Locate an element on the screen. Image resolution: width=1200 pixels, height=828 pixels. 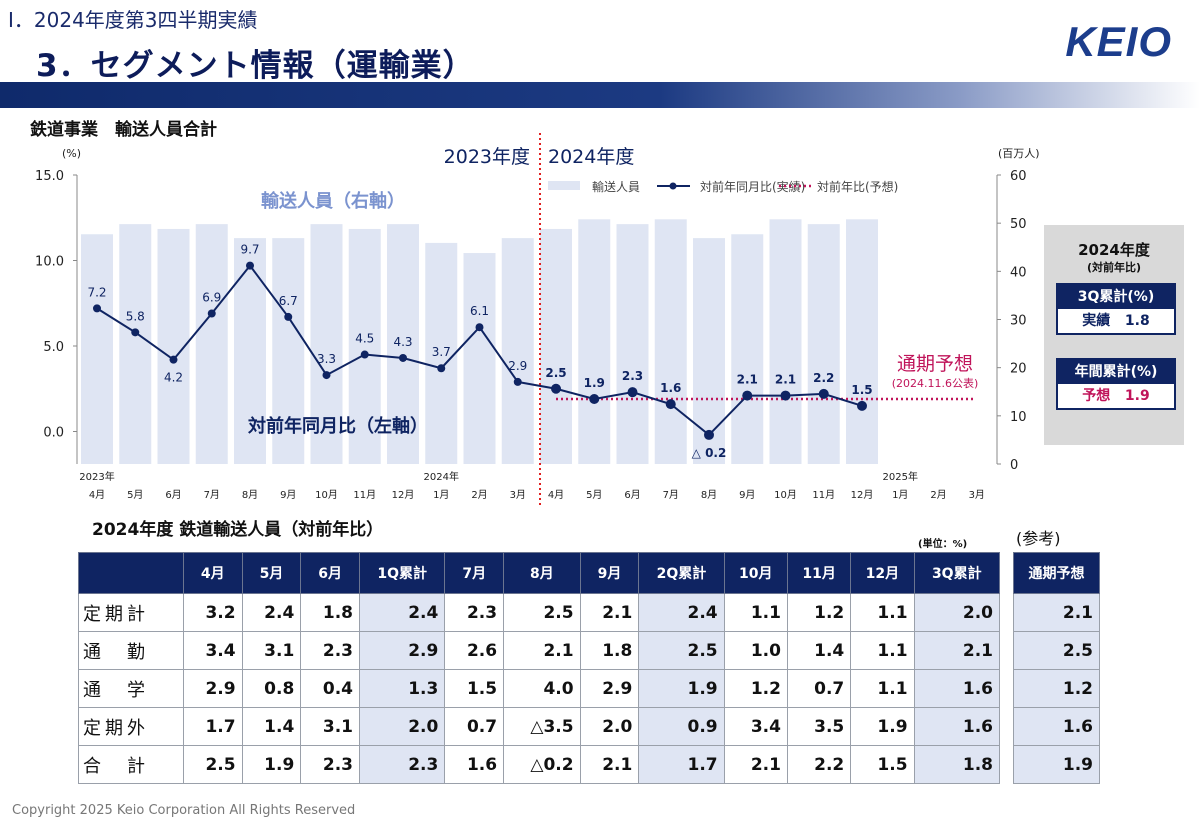
yoy-data-label: 5.8 is located at coordinates (135, 316).